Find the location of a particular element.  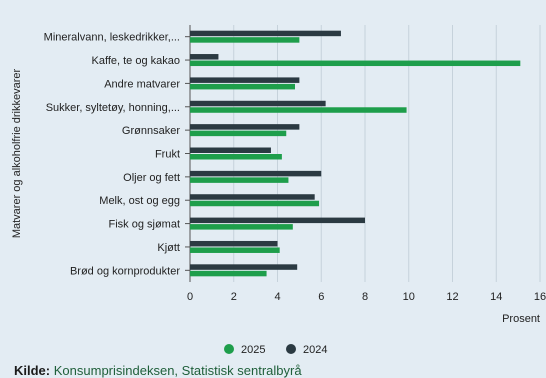

x-axis-label: Prosent is located at coordinates (521, 319).